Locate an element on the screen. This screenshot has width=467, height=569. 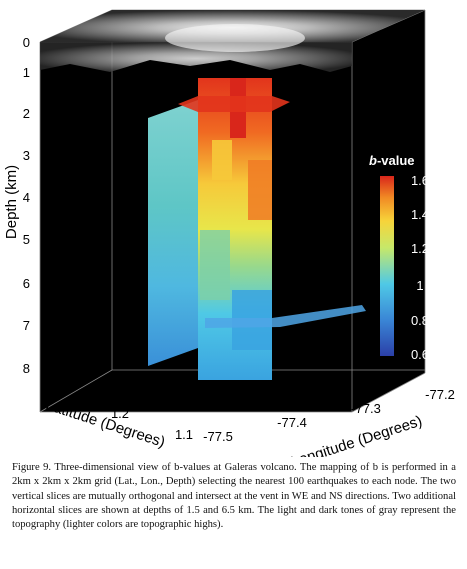
horizontal-slice-6.5km is located at coordinates (285, 316).